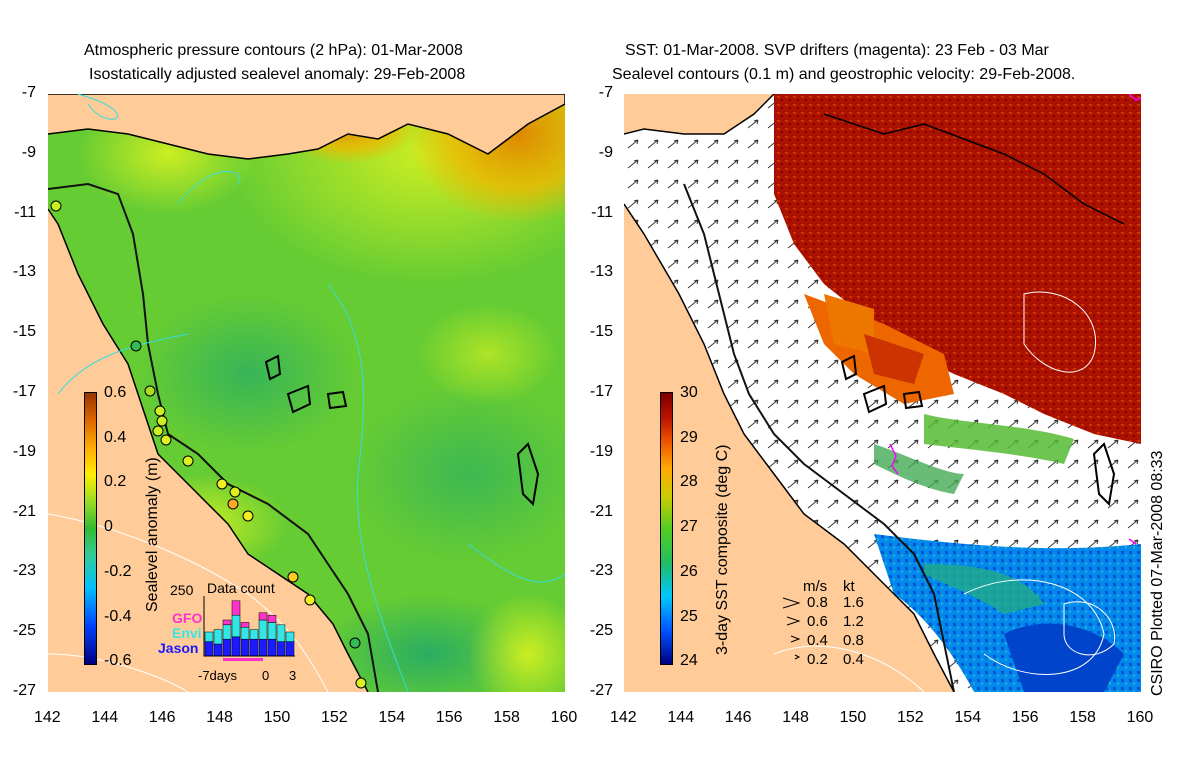  What do you see at coordinates (853, 602) in the screenshot?
I see `velocity-kt-value: 1.6` at bounding box center [853, 602].